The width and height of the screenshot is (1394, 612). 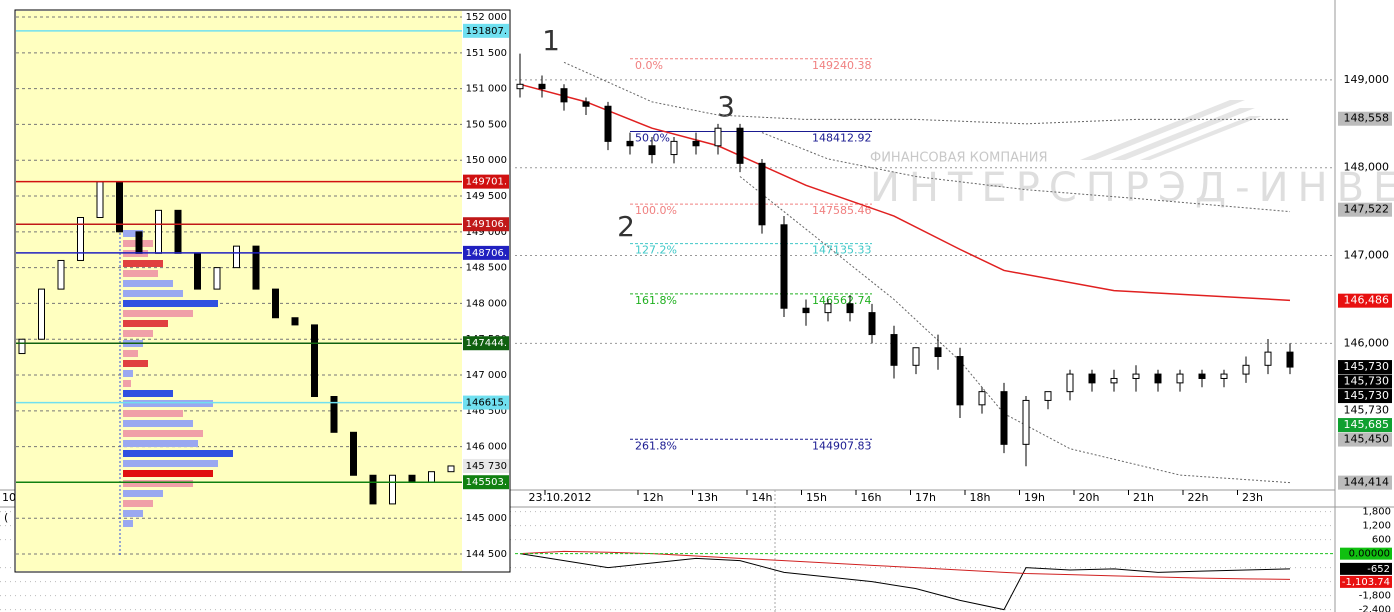 What do you see at coordinates (1376, 526) in the screenshot?
I see `y-tick-label: 1,200` at bounding box center [1376, 526].